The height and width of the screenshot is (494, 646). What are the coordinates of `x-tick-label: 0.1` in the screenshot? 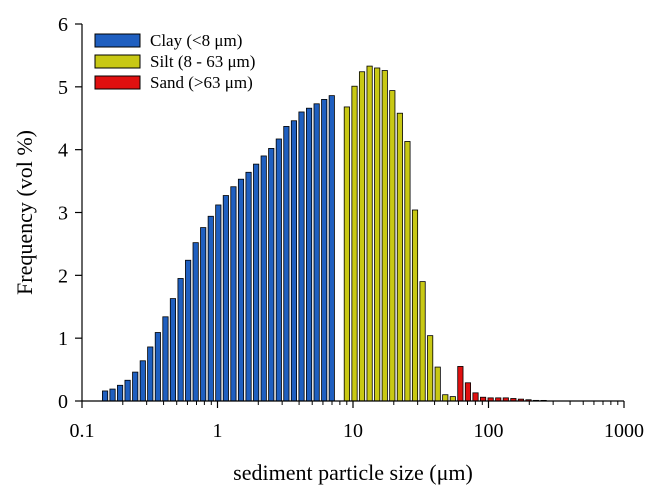 It's located at (82, 431).